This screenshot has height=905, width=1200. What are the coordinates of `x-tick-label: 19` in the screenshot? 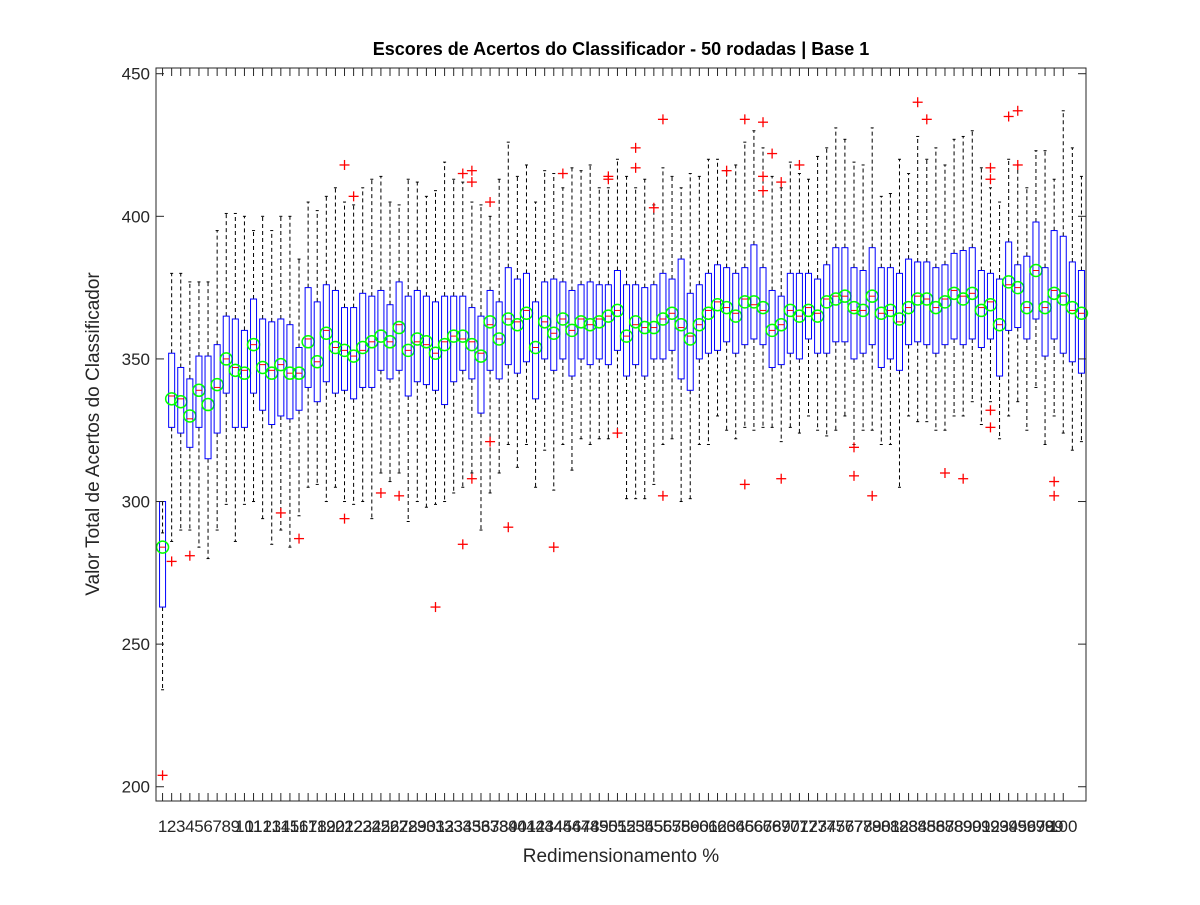 It's located at (326, 826).